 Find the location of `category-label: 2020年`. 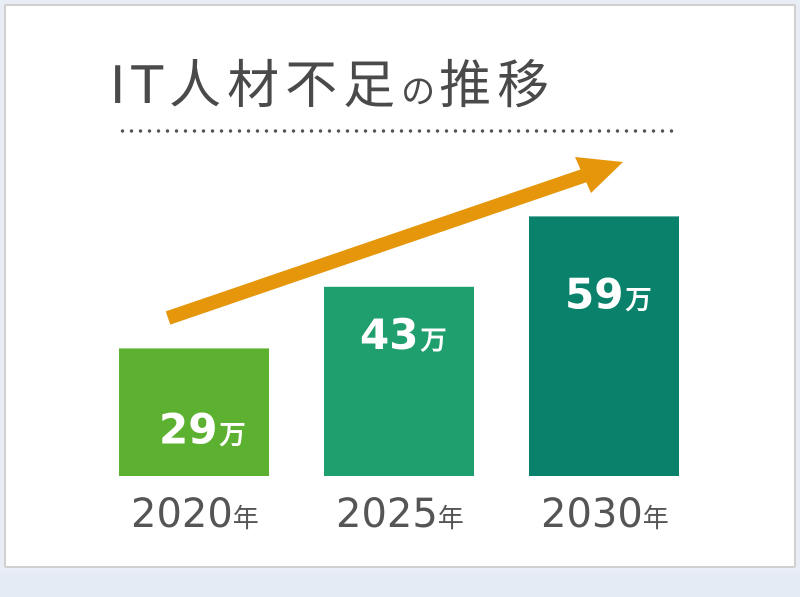

category-label: 2020年 is located at coordinates (195, 514).